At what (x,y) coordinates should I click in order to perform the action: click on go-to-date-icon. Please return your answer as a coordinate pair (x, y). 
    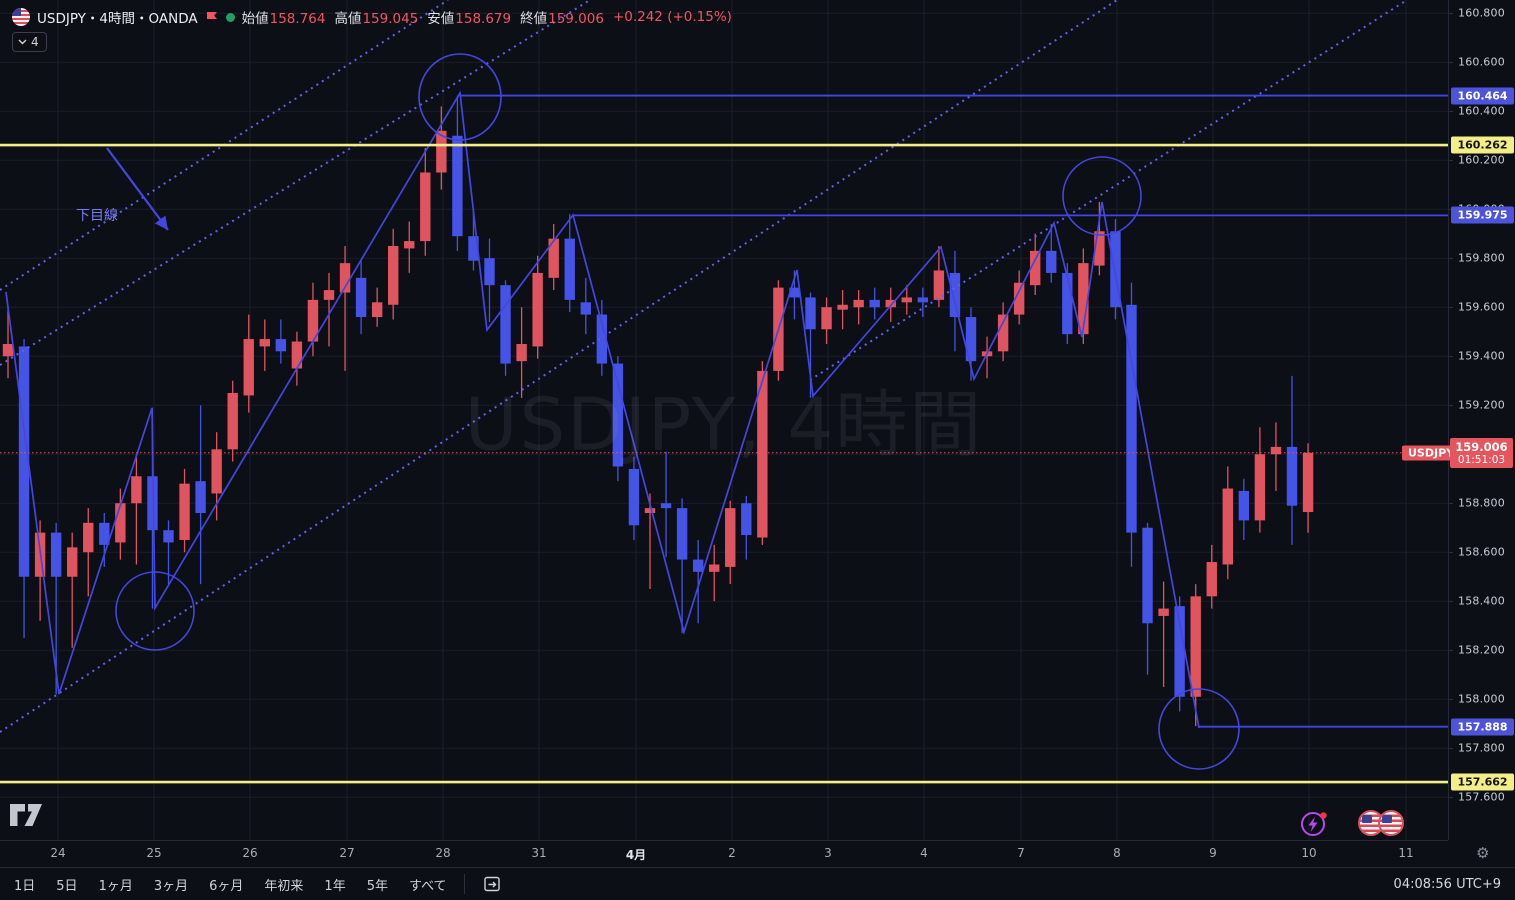
    Looking at the image, I should click on (492, 884).